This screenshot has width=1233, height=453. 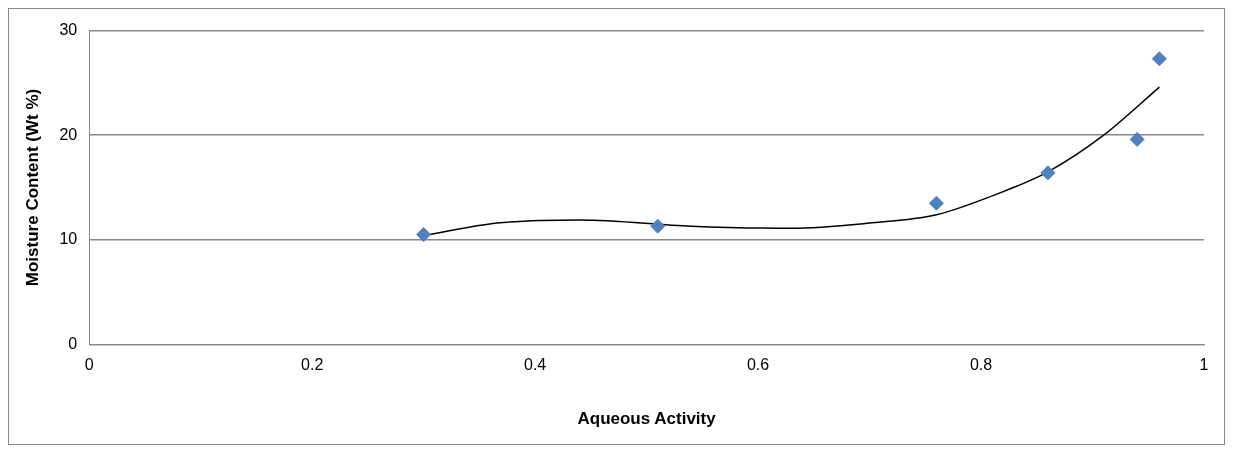 What do you see at coordinates (89, 365) in the screenshot?
I see `x-tick-label: 0` at bounding box center [89, 365].